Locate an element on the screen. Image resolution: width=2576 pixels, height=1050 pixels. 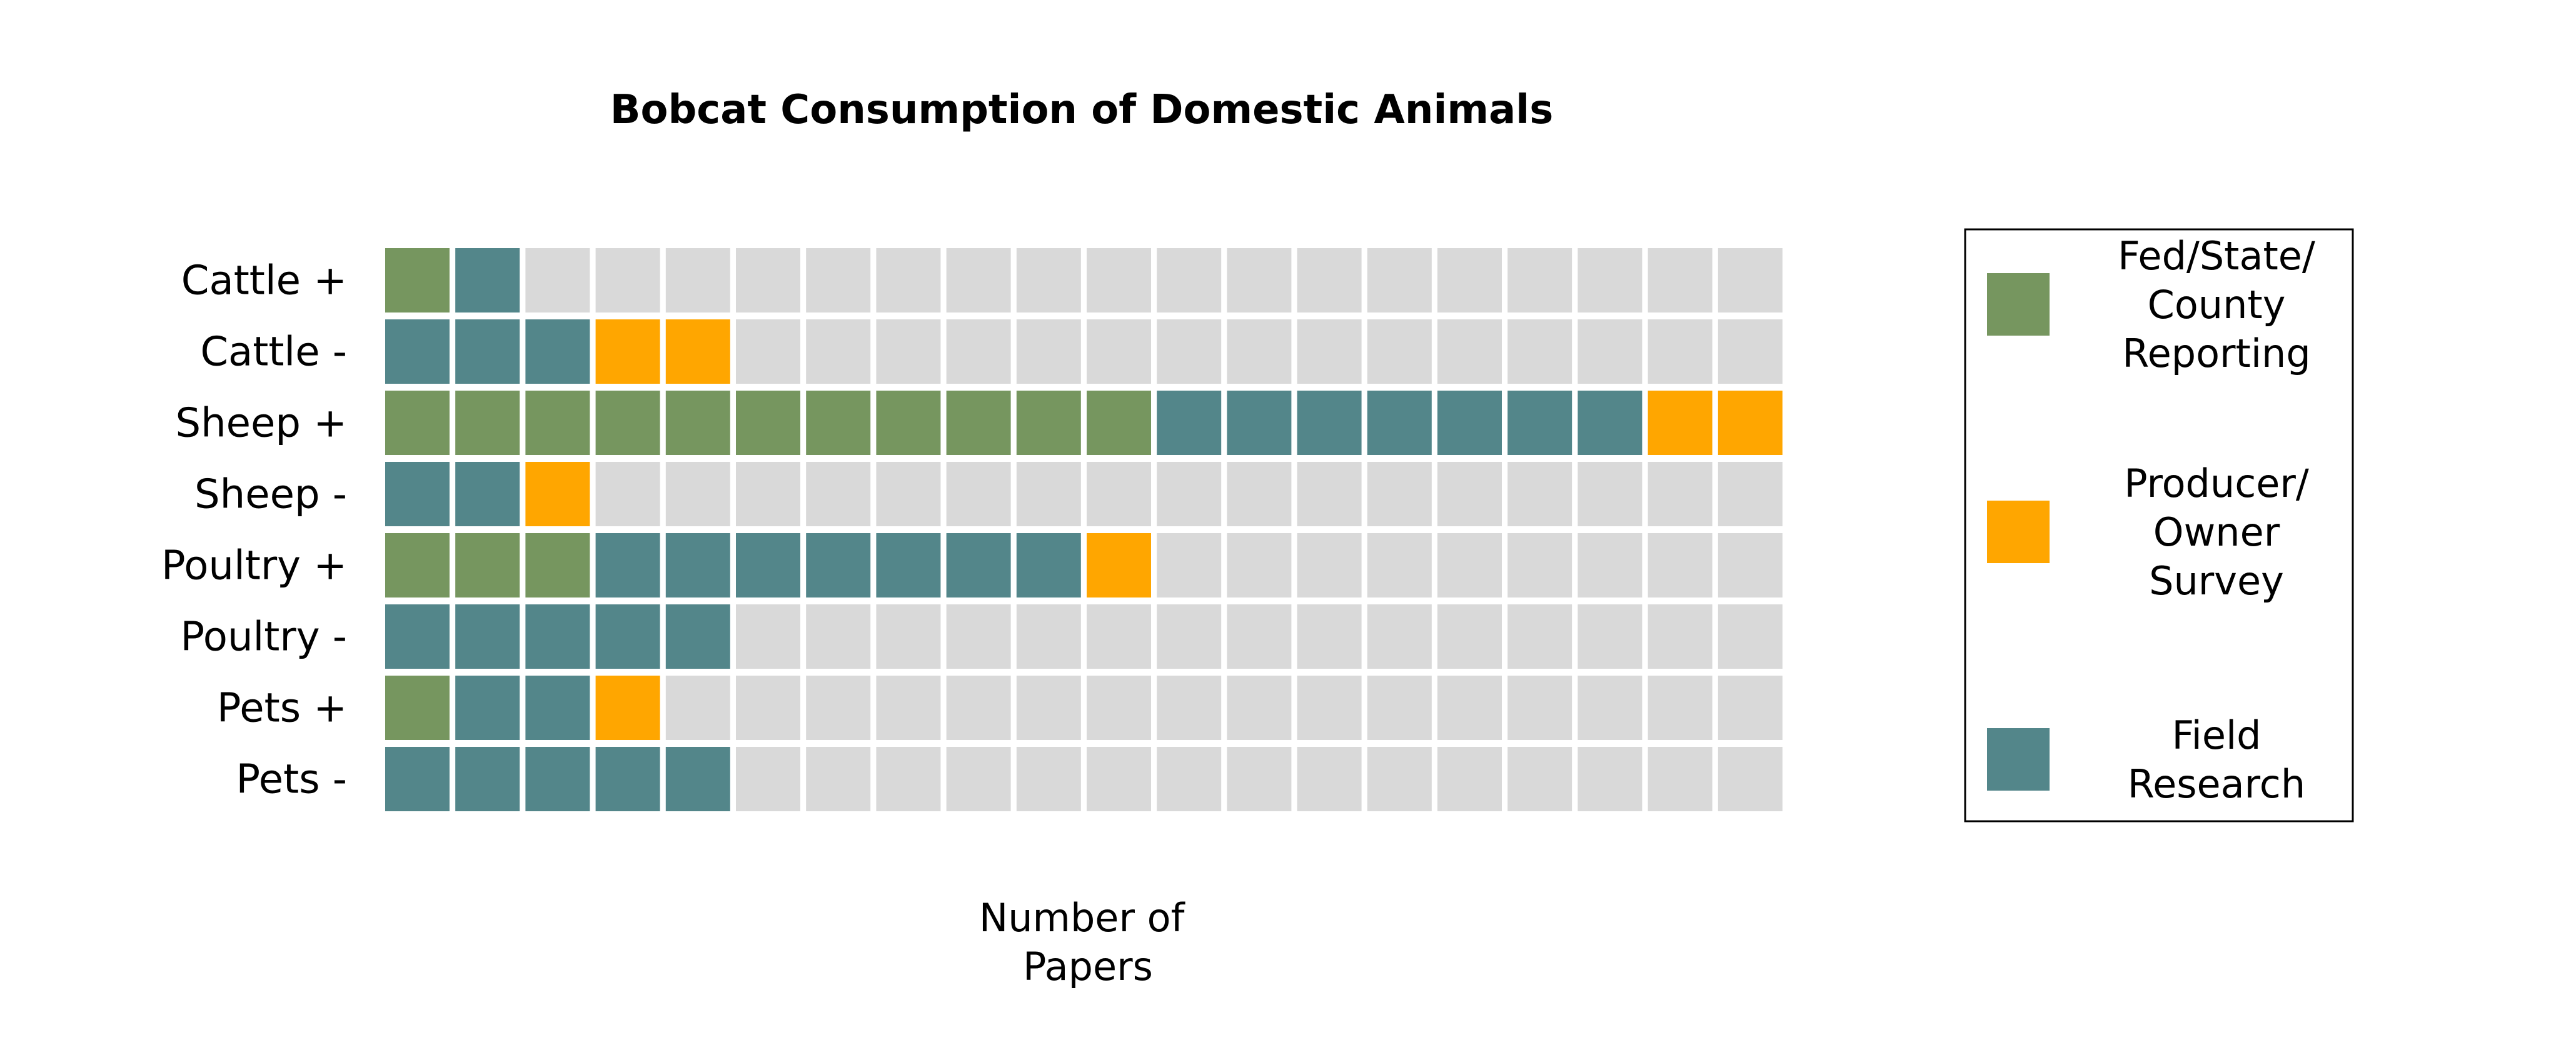
legend-swatch-fed is located at coordinates (2018, 304).